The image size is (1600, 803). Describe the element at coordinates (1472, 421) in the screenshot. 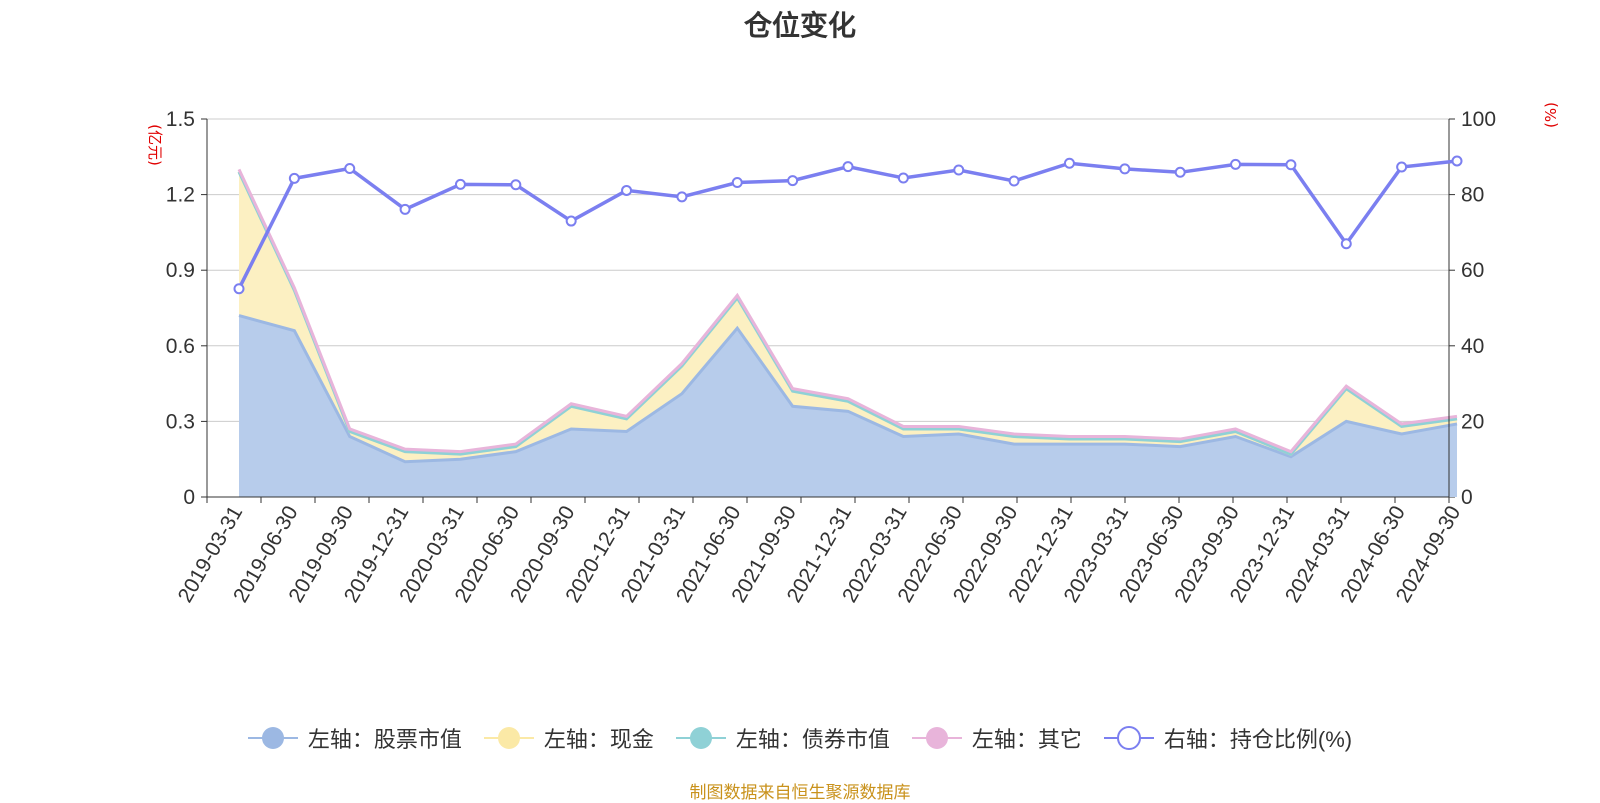

I see `right-tick-label: 20` at that location.